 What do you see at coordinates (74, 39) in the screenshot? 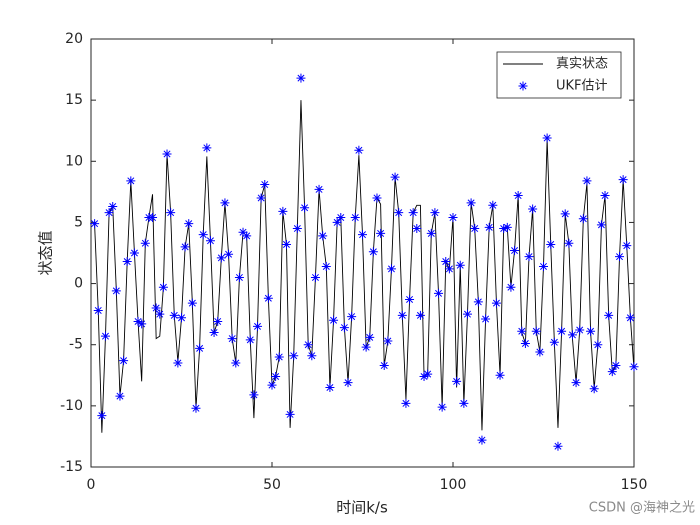
I see `y-tick-label: 20` at bounding box center [74, 39].